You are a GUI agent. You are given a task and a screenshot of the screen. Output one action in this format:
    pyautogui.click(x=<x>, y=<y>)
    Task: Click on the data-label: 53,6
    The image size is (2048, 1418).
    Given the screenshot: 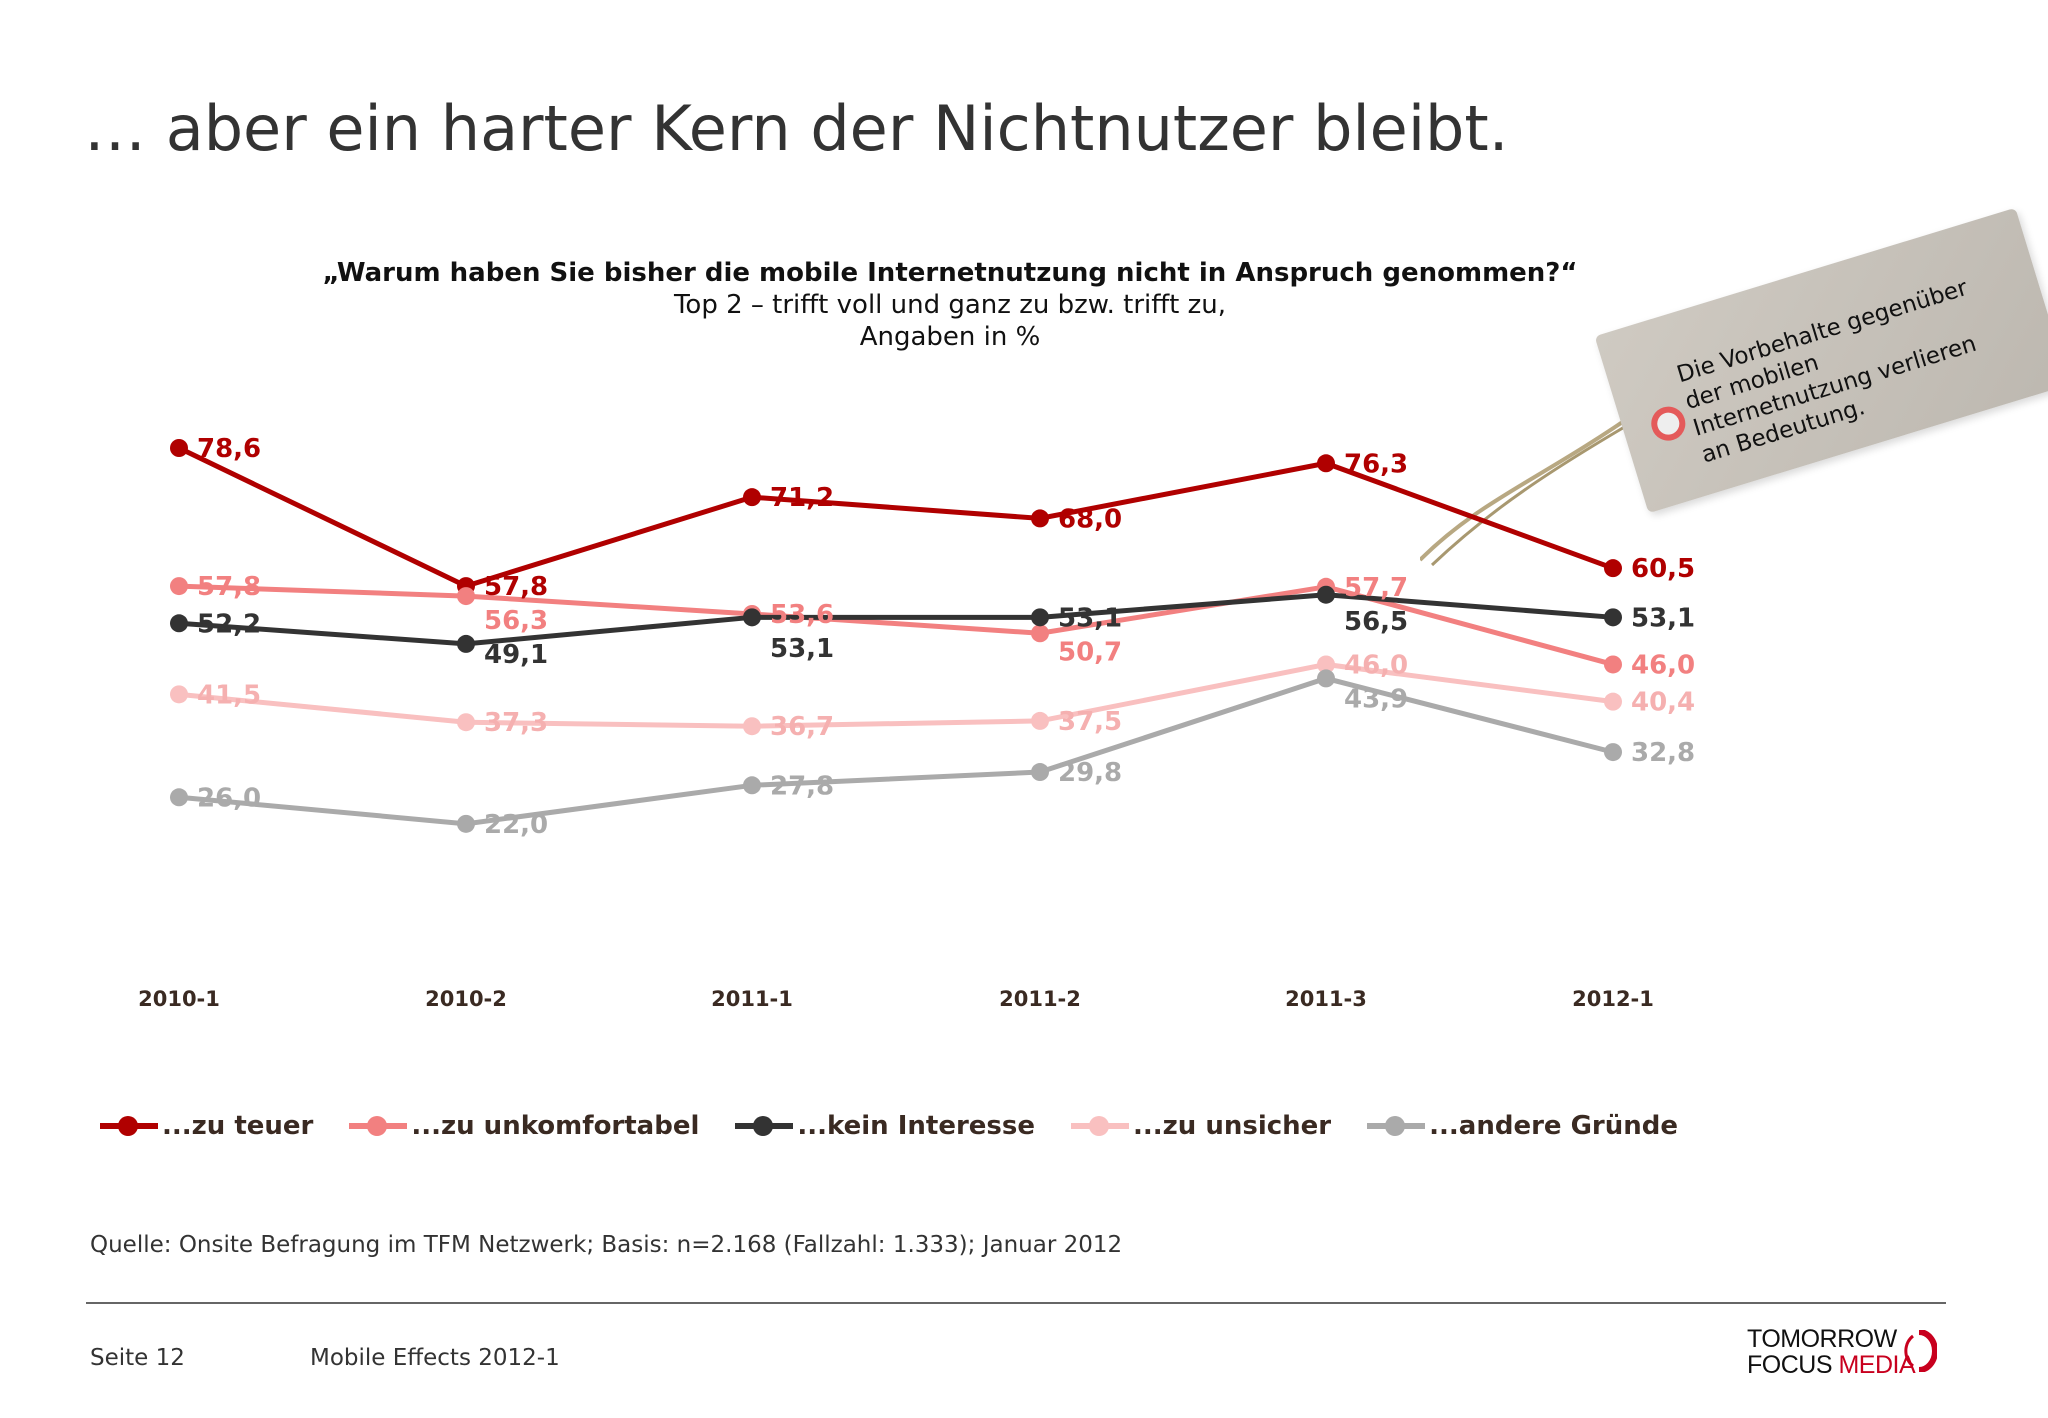 What is the action you would take?
    pyautogui.click(x=802, y=615)
    